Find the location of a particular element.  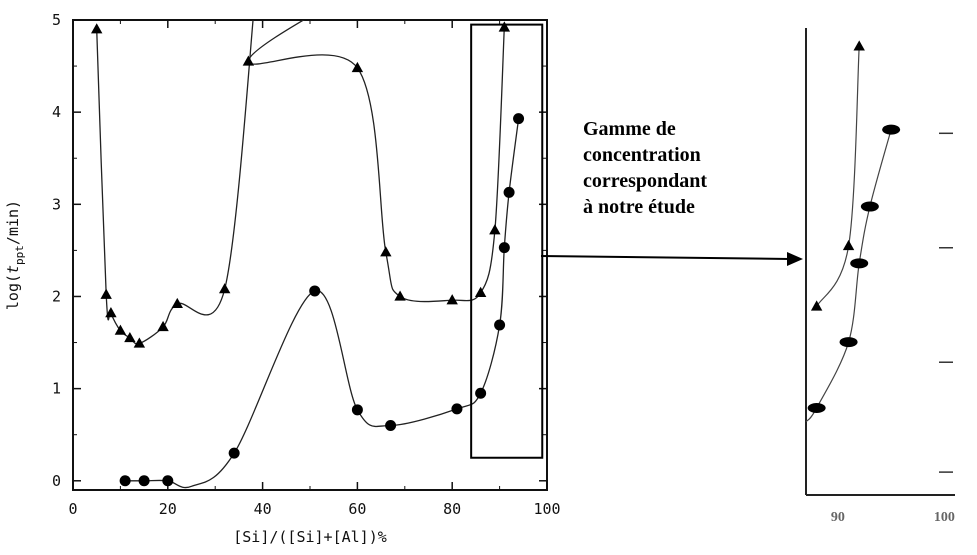

annotation-line: Gamme de is located at coordinates (629, 129).